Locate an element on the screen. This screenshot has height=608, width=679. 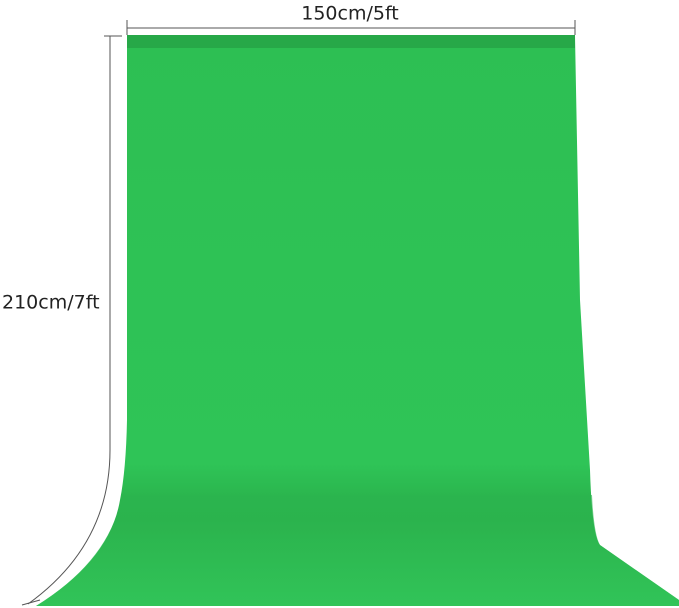
height-label-bg is located at coordinates (53, 303).